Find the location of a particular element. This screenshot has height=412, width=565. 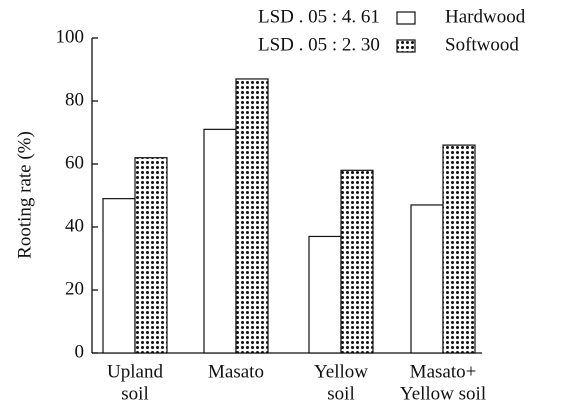

y-tick-label: 80 is located at coordinates (74, 99).